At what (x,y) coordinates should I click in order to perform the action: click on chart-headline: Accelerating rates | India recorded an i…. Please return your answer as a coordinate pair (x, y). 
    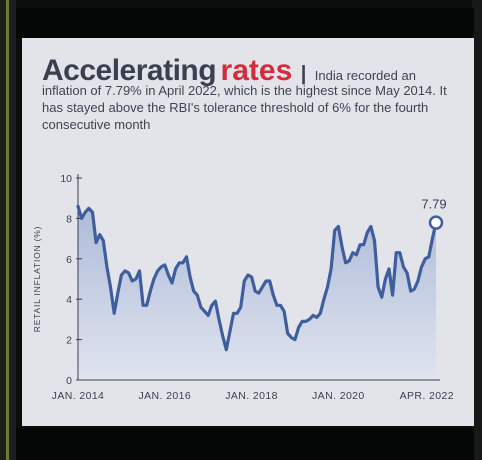
    Looking at the image, I should click on (252, 94).